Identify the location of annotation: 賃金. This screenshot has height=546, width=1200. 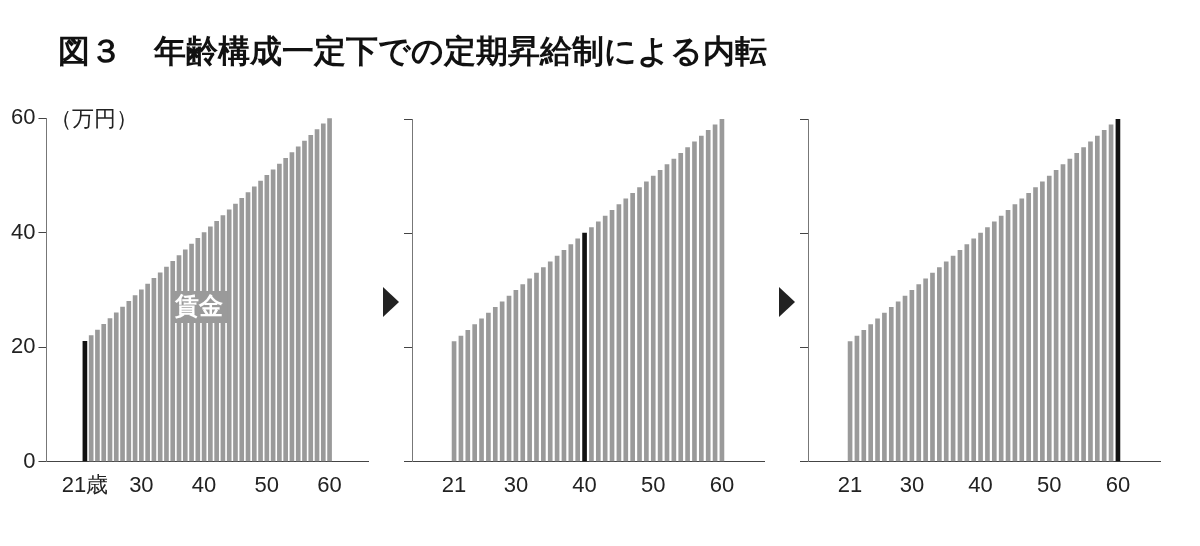
(199, 305).